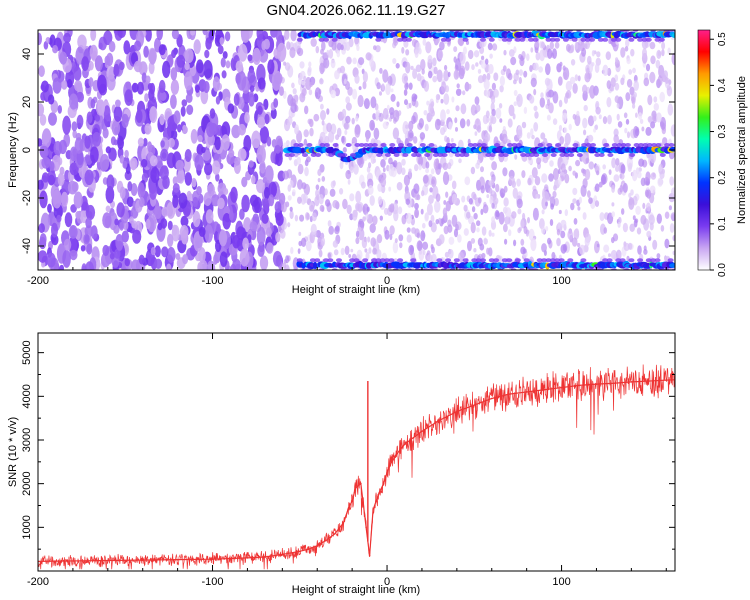  What do you see at coordinates (561, 281) in the screenshot?
I see `spectrogram-x-tick-label: 100` at bounding box center [561, 281].